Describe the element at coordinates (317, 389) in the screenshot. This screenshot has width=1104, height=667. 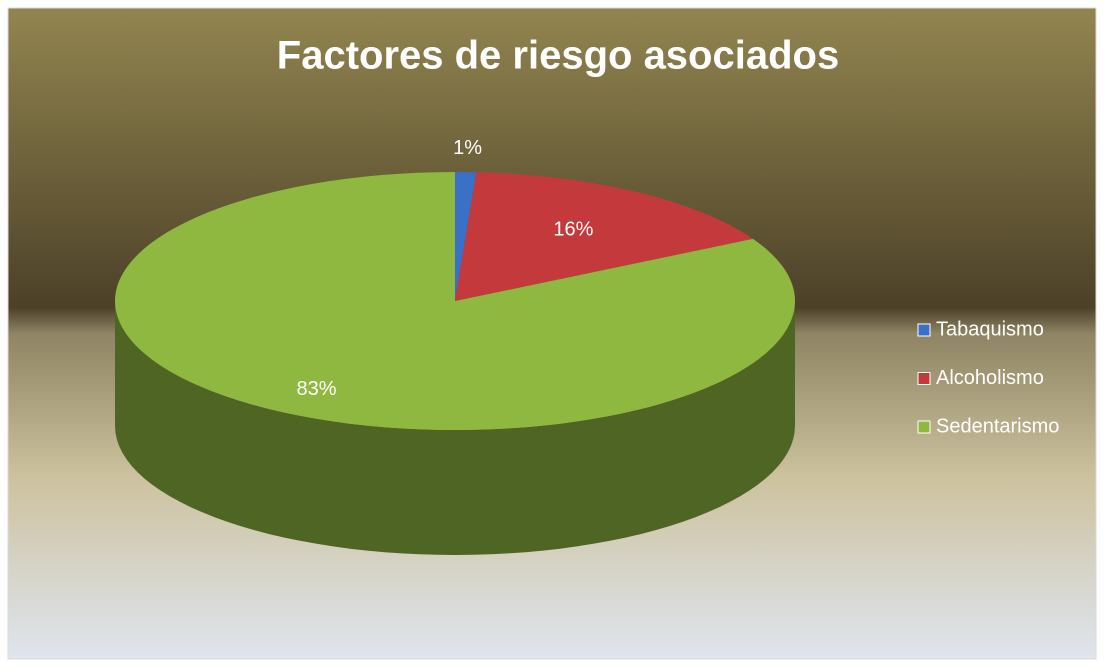
I see `data-label: 83%` at that location.